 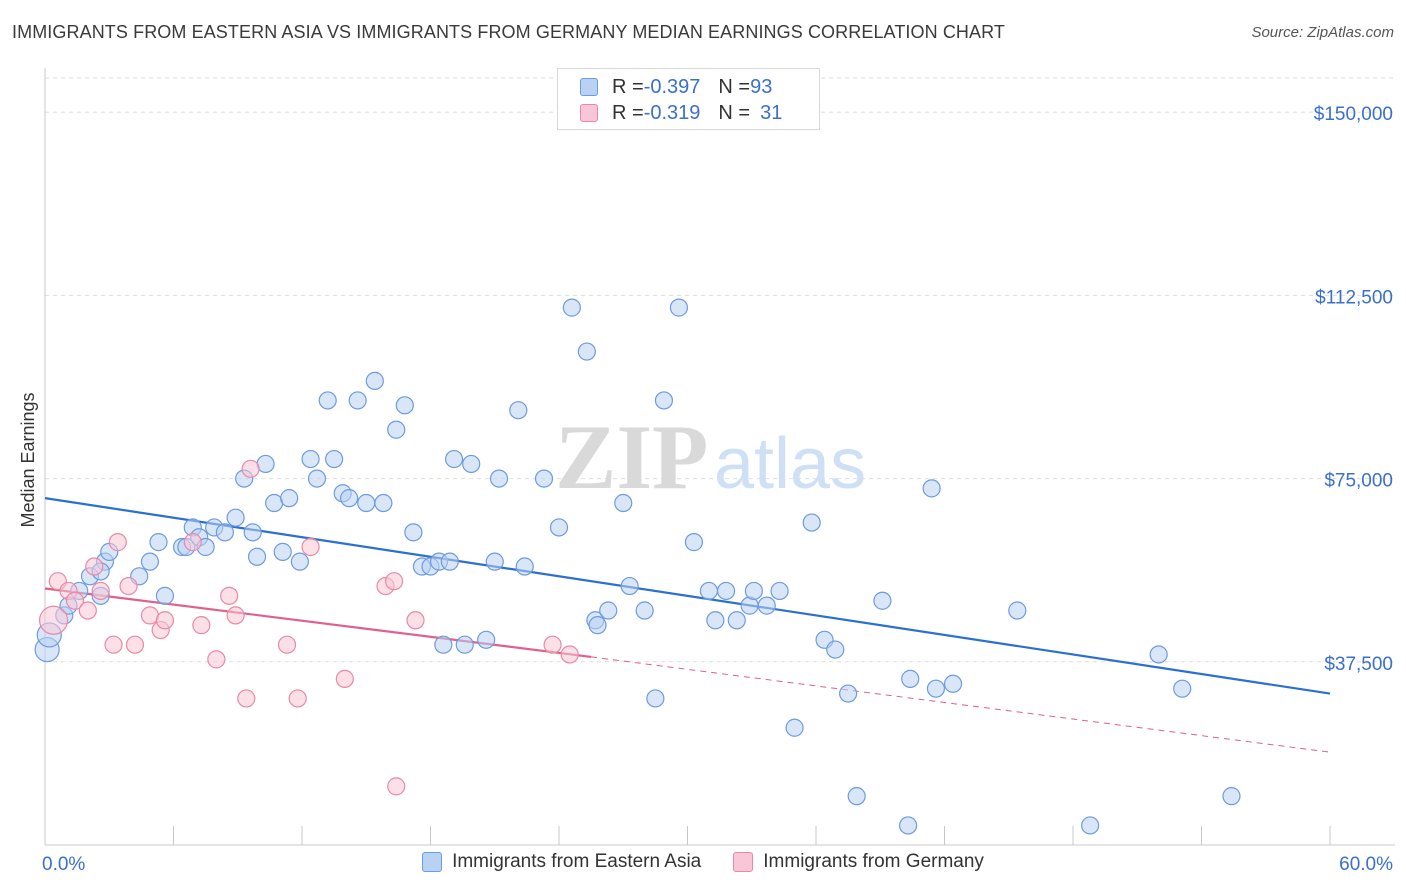 I want to click on legend-r-value: -0.319, so click(x=672, y=112).